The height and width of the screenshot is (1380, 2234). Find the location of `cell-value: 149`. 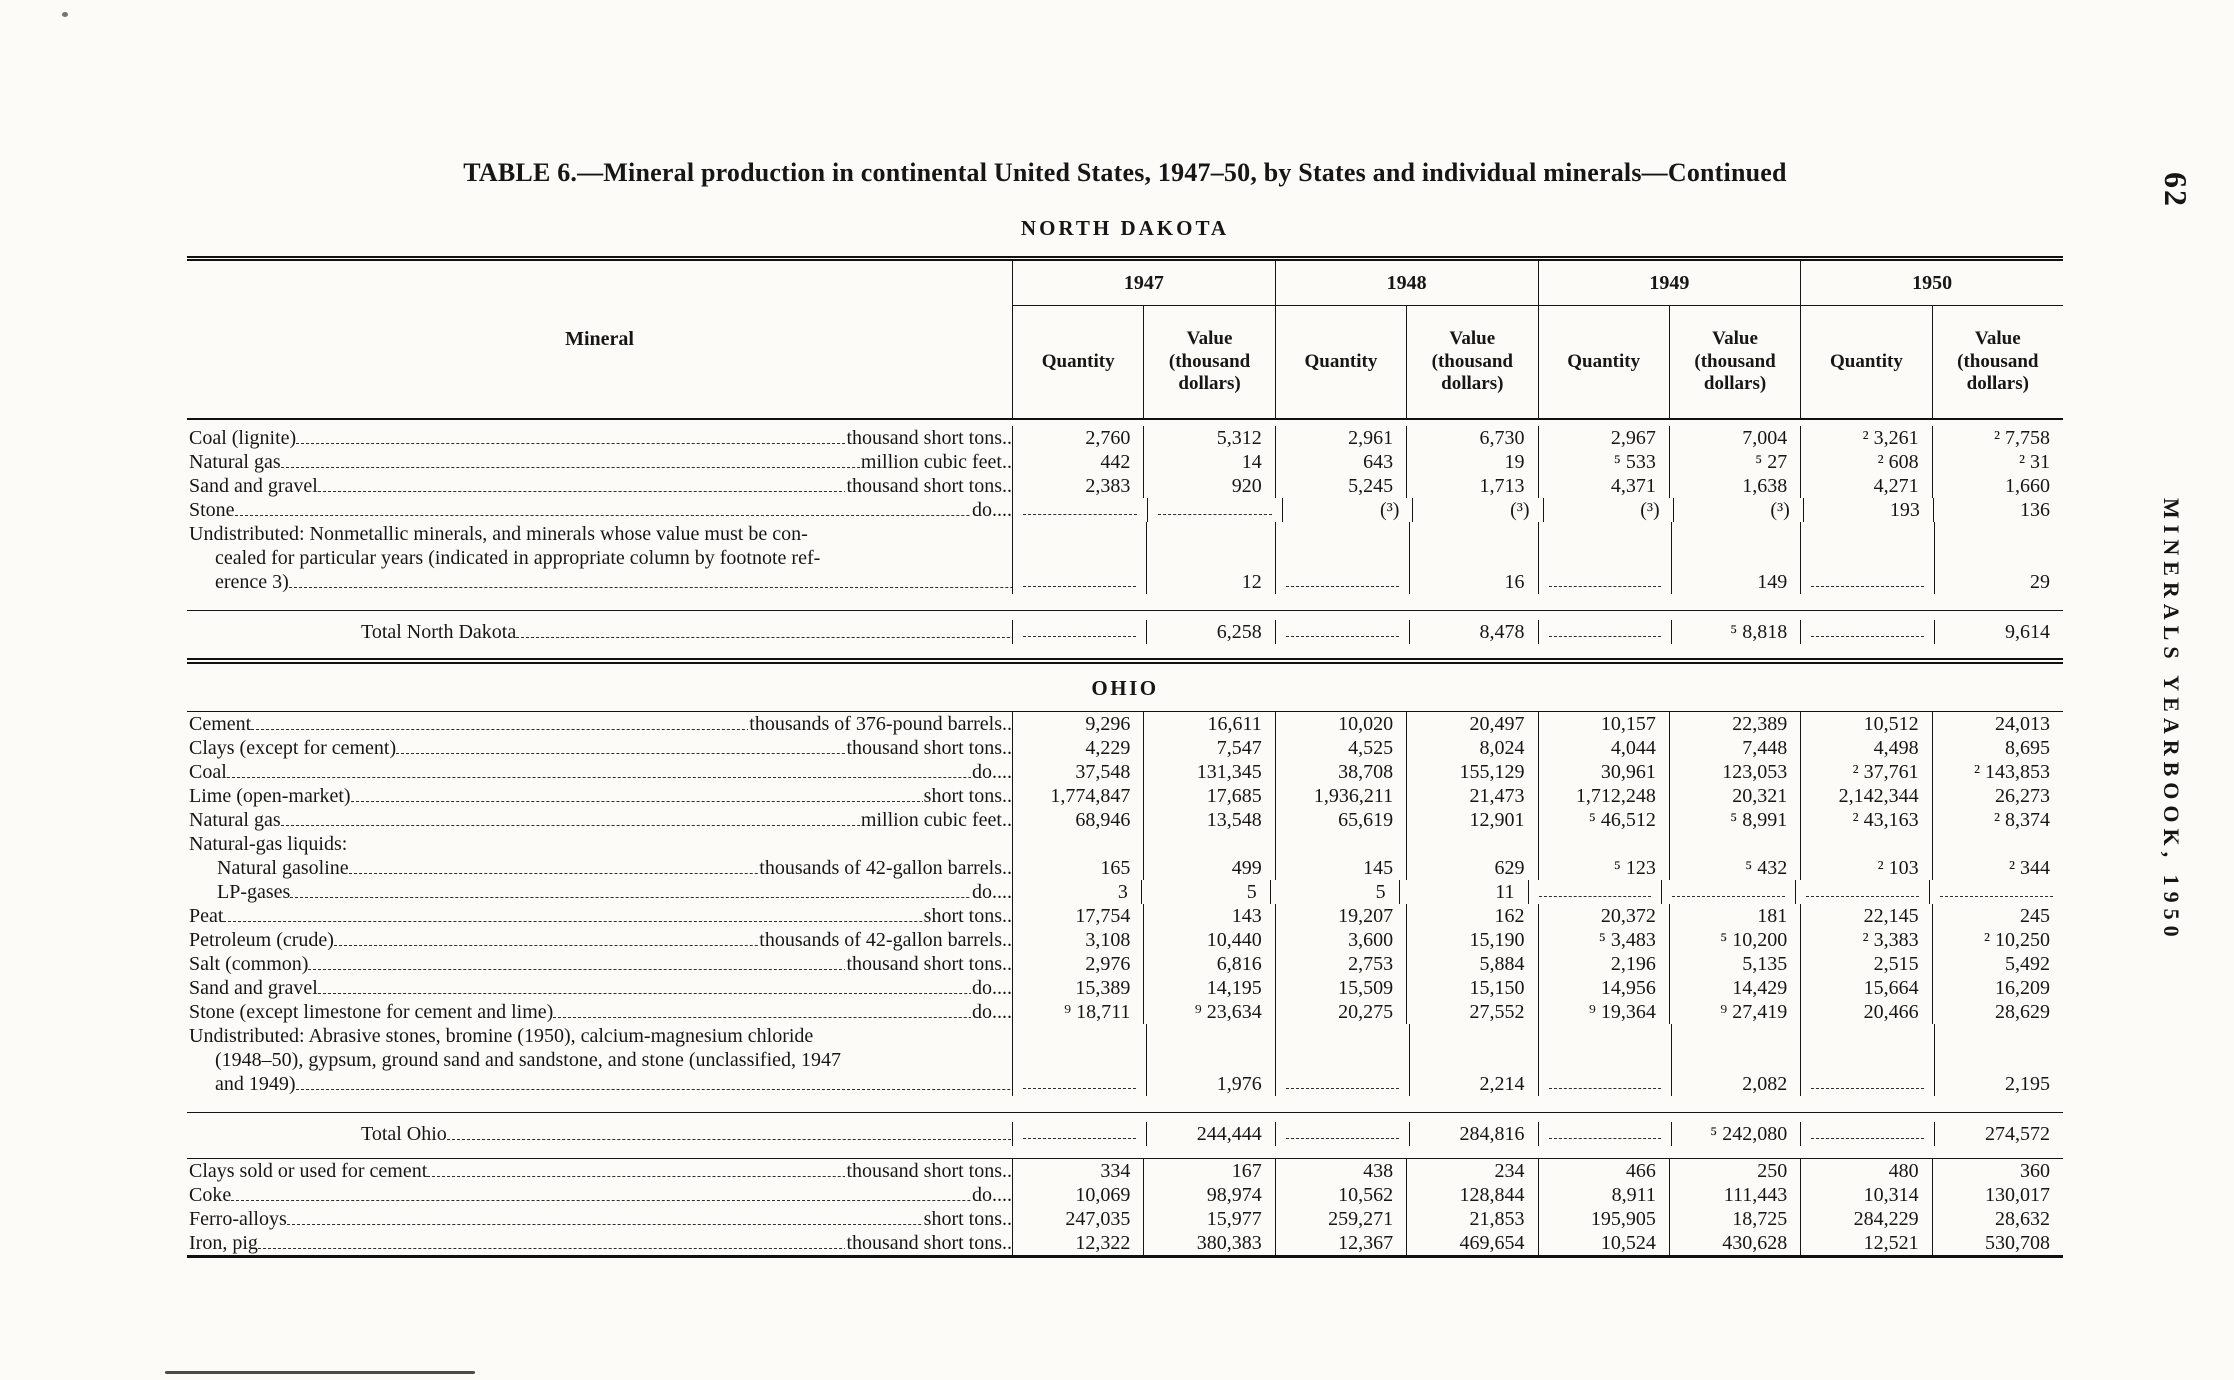

cell-value: 149 is located at coordinates (1772, 582).